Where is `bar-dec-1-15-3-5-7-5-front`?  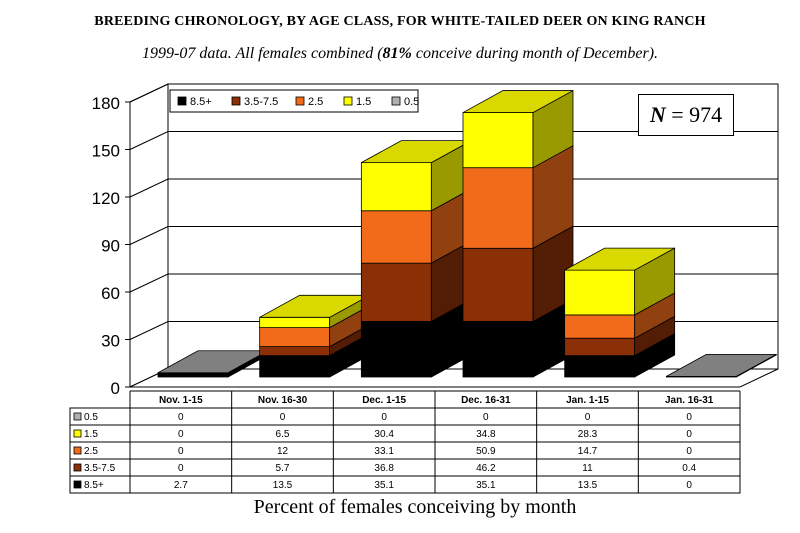
bar-dec-1-15-3-5-7-5-front is located at coordinates (396, 292).